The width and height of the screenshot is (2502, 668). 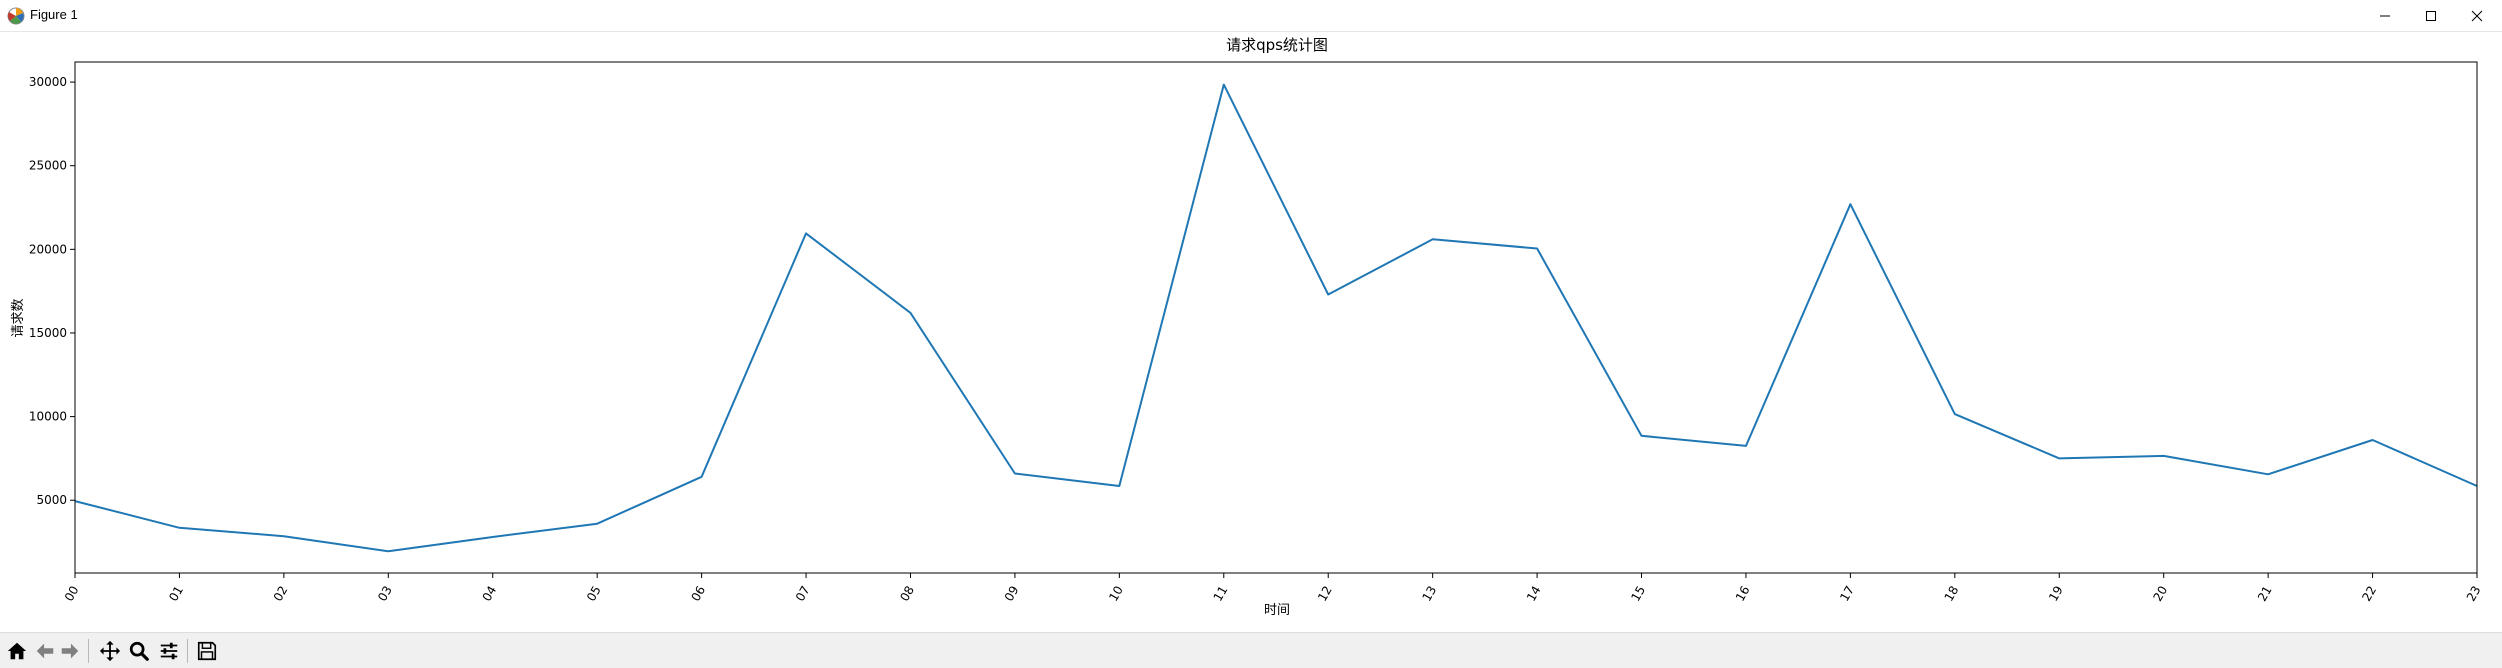 What do you see at coordinates (1534, 594) in the screenshot?
I see `x-tick-label: 14` at bounding box center [1534, 594].